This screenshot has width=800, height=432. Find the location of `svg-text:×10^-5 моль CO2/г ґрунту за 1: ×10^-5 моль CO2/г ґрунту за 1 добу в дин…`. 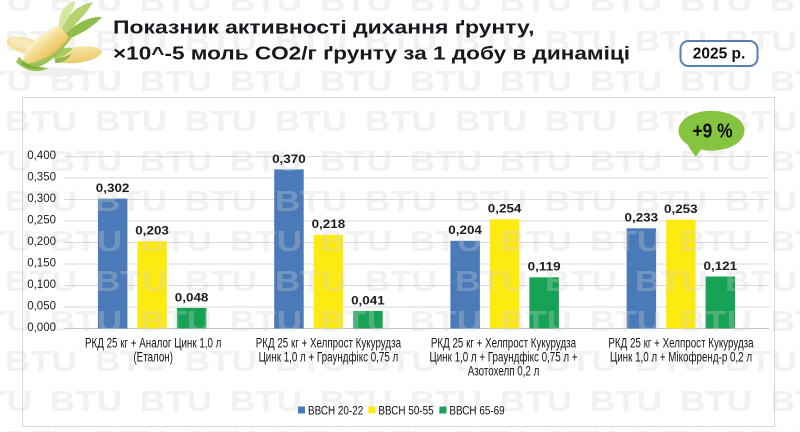

svg-text:×10^-5 моль CO2/г ґрунту за 1: ×10^-5 моль CO2/г ґрунту за 1 добу в дин… is located at coordinates (371, 53).